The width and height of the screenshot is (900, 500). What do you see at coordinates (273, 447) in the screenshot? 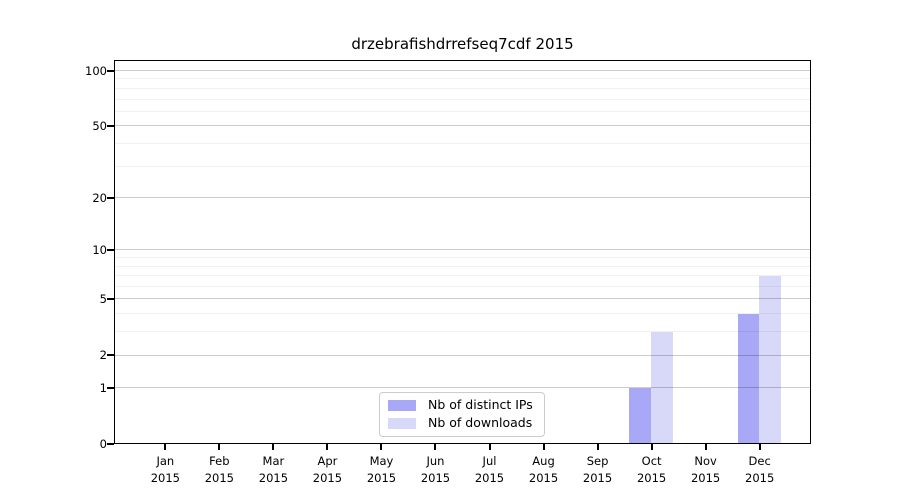
I see `x-tick-mar-2015` at bounding box center [273, 447].